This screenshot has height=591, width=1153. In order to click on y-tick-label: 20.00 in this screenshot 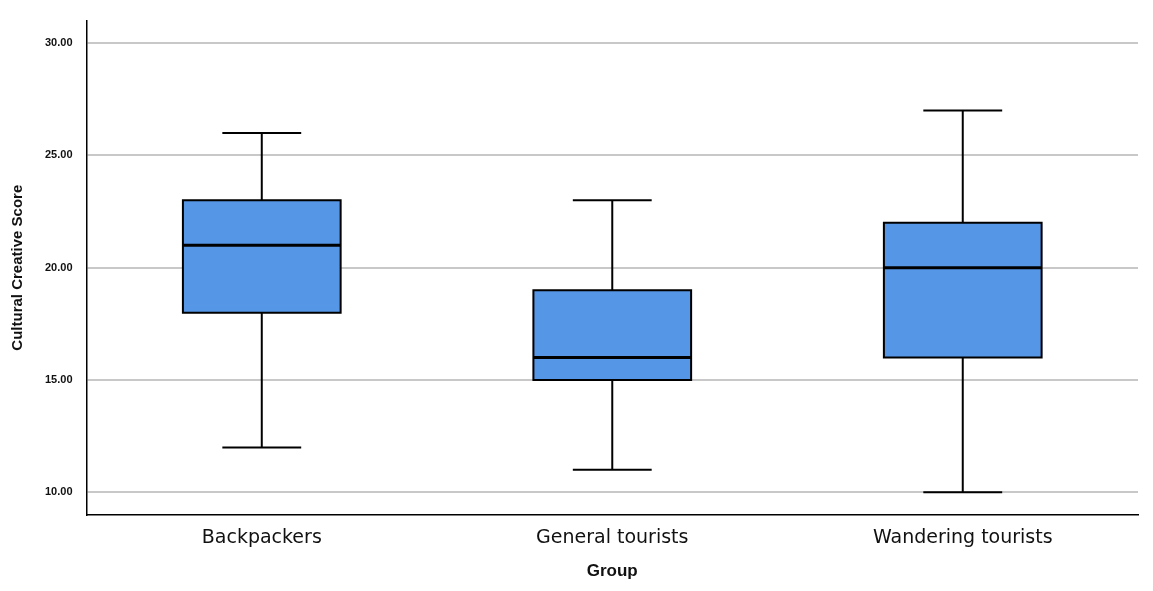, I will do `click(59, 266)`.